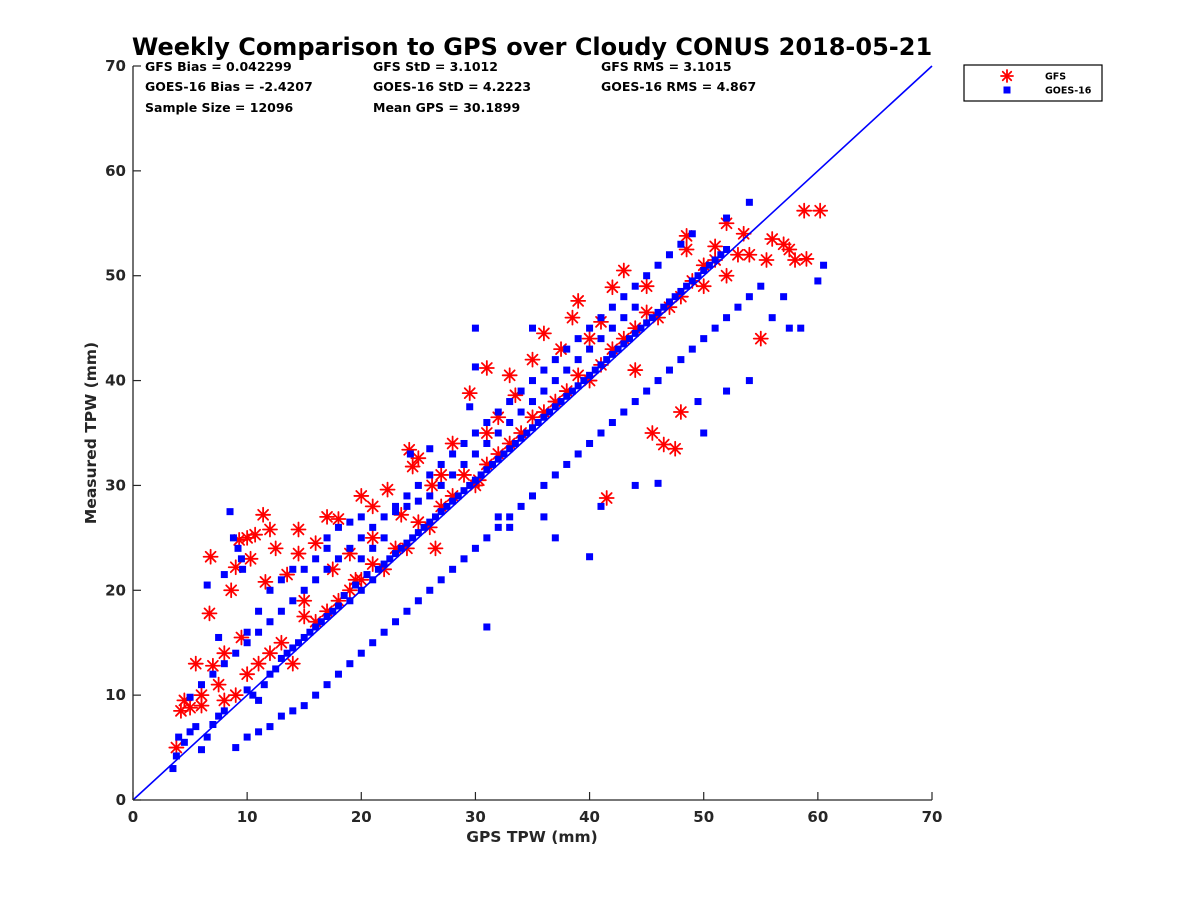  What do you see at coordinates (115, 590) in the screenshot?
I see `y-tick-label: 20` at bounding box center [115, 590].